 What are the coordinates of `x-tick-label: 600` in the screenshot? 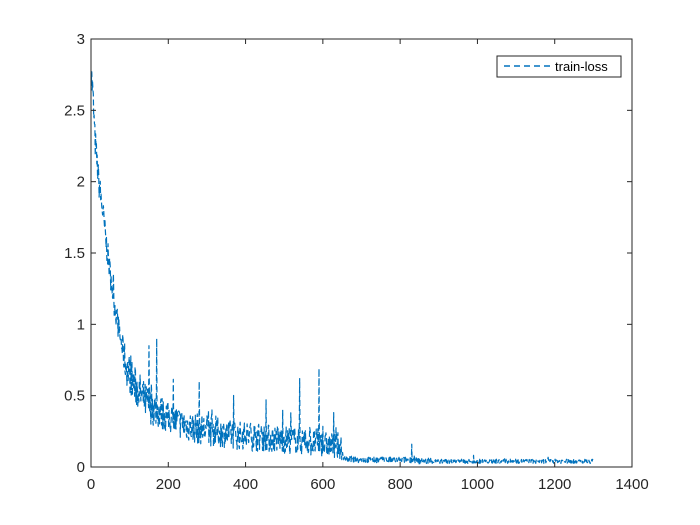 It's located at (322, 484).